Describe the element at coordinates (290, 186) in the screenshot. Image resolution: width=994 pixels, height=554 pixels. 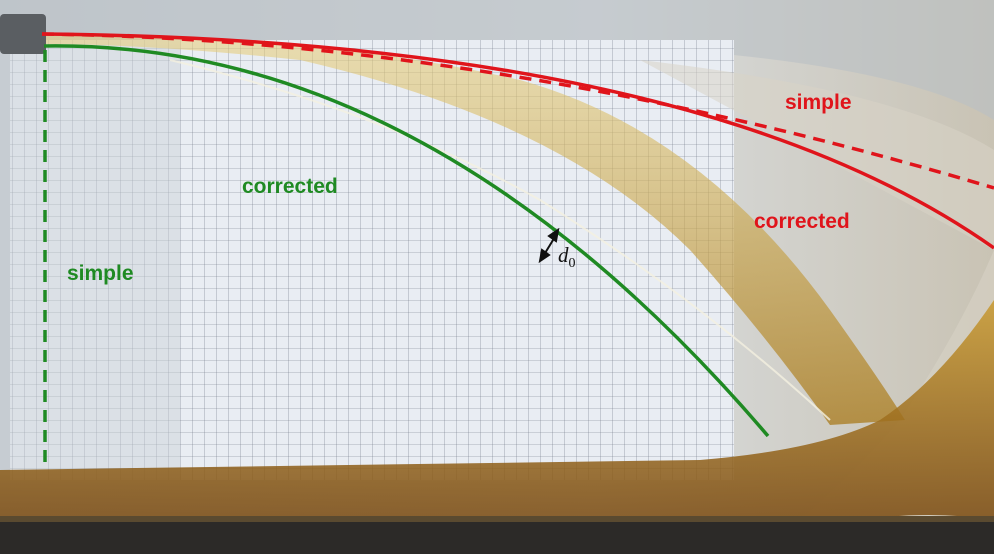
I see `green-corrected-label: corrected` at that location.